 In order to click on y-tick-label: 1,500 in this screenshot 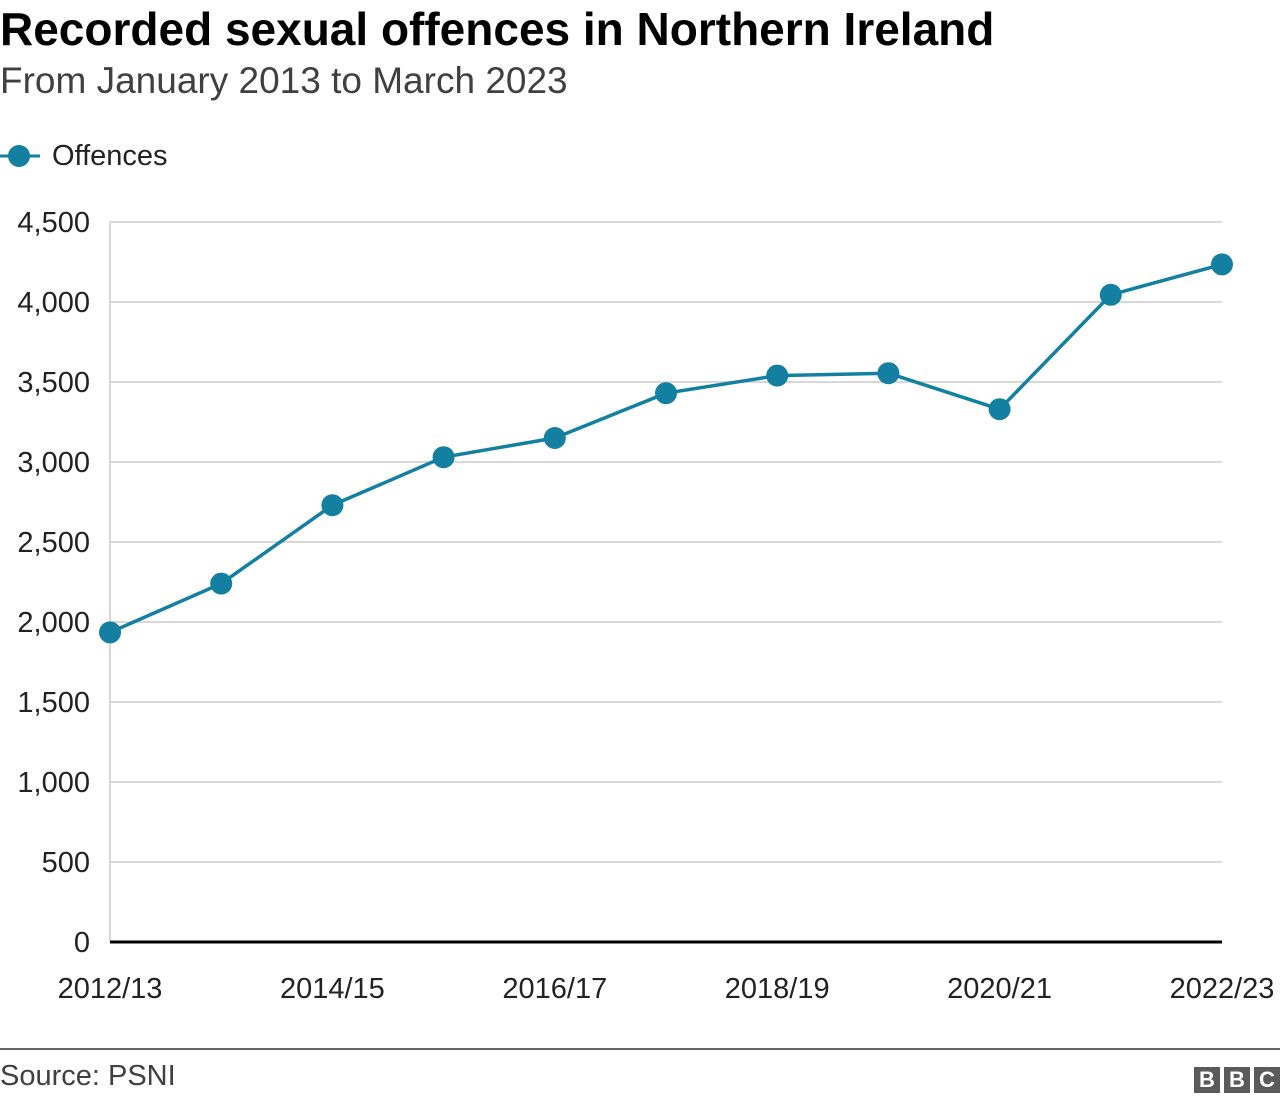, I will do `click(53, 703)`.